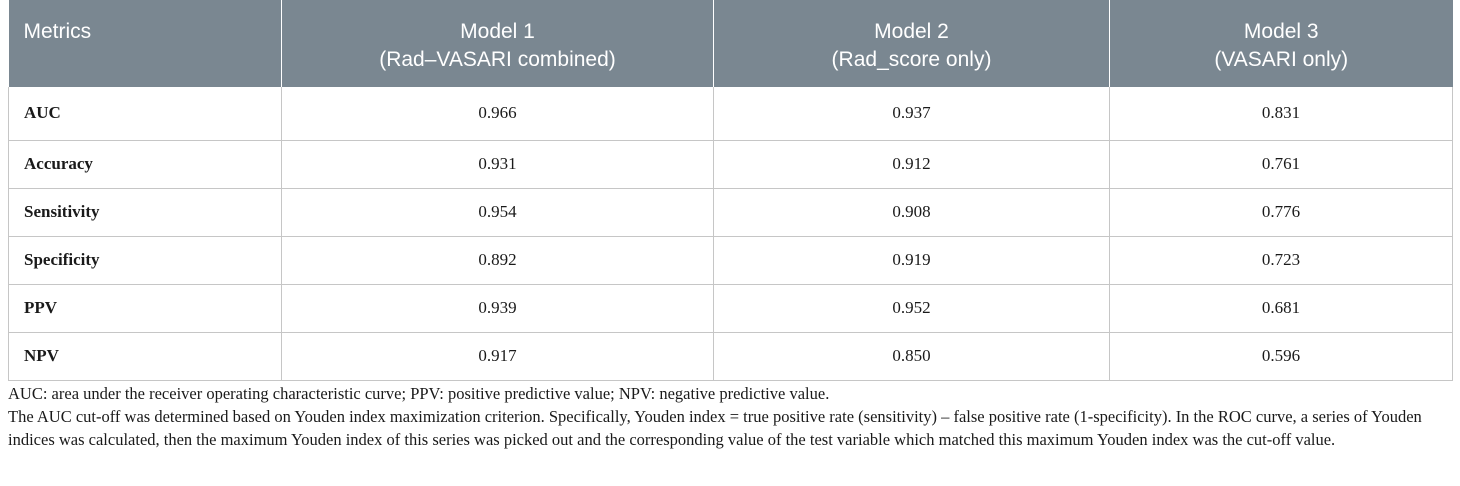  I want to click on model-2-value: 0.850, so click(911, 356).